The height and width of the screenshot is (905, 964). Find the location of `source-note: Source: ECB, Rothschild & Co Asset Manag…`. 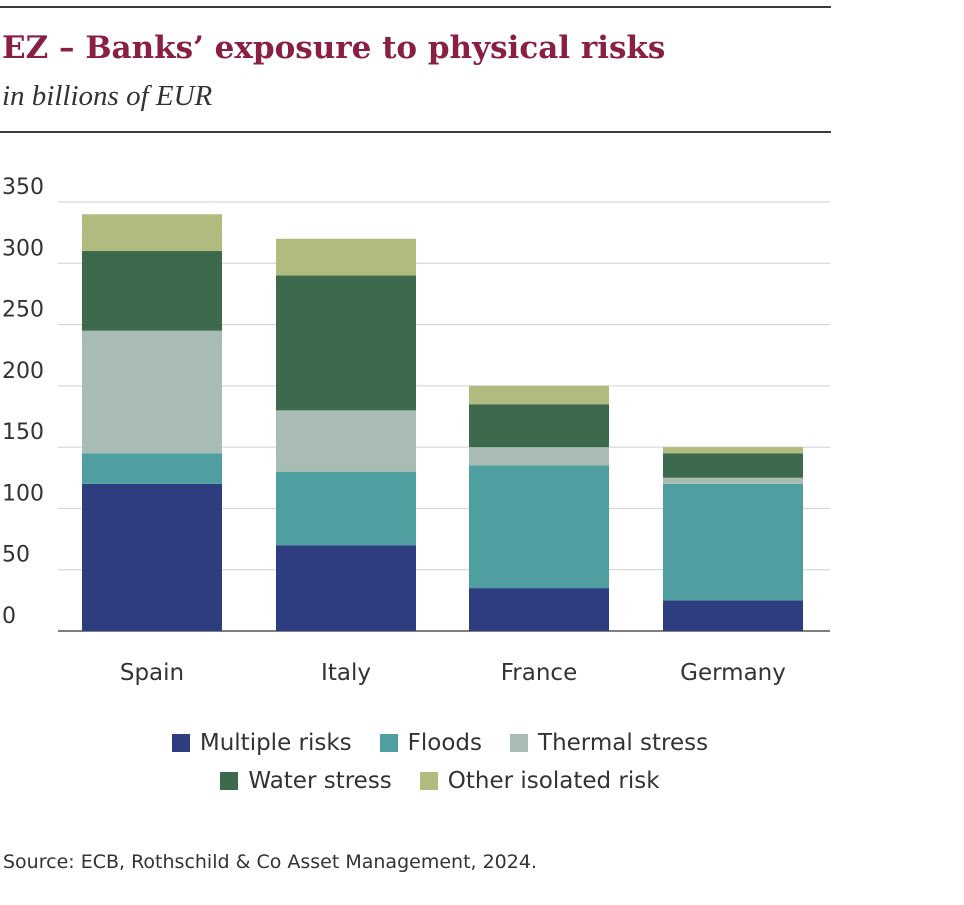

source-note: Source: ECB, Rothschild & Co Asset Manag… is located at coordinates (270, 862).